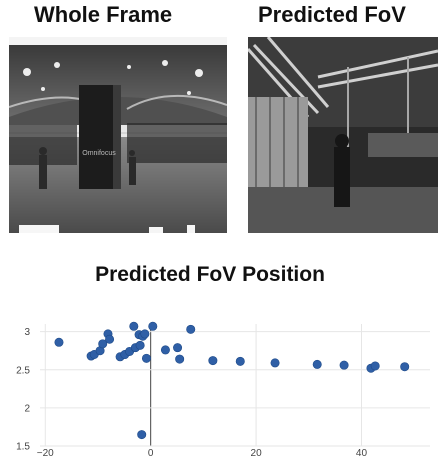  What do you see at coordinates (23, 447) in the screenshot?
I see `y-tick-label: 1.5` at bounding box center [23, 447].